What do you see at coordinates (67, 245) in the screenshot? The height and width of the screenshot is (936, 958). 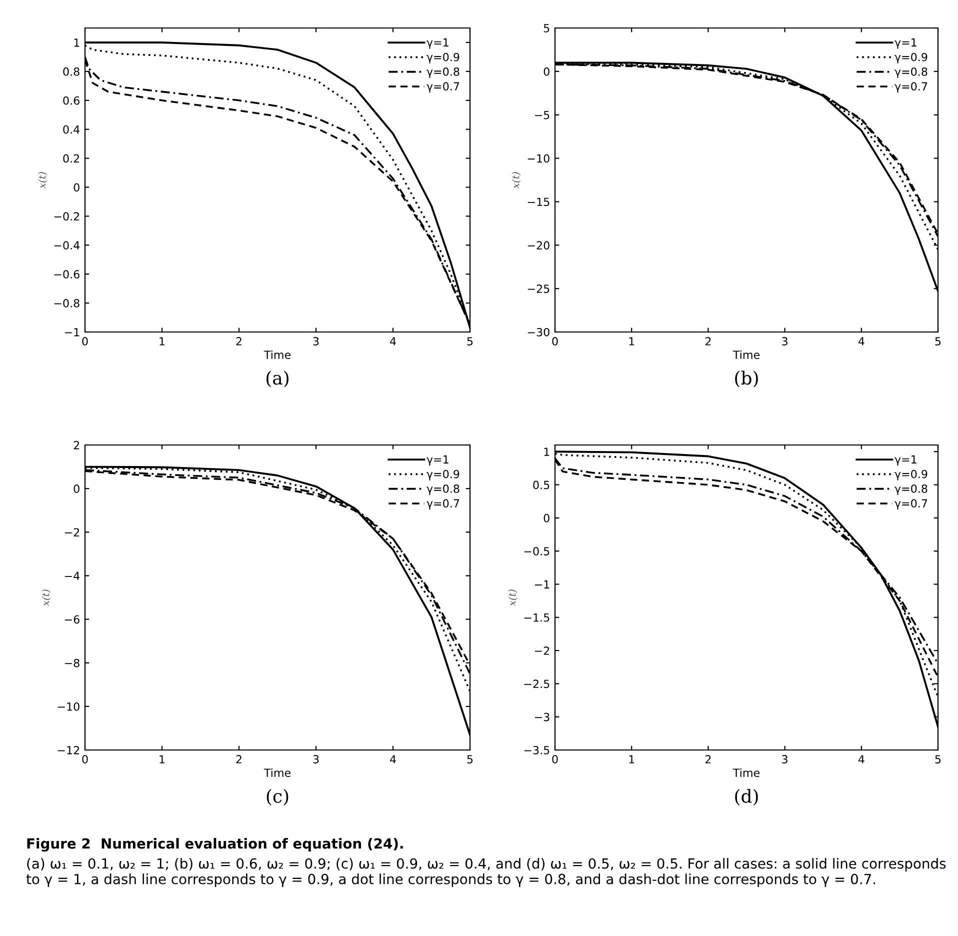 I see `y-tick-label: −0.4` at bounding box center [67, 245].